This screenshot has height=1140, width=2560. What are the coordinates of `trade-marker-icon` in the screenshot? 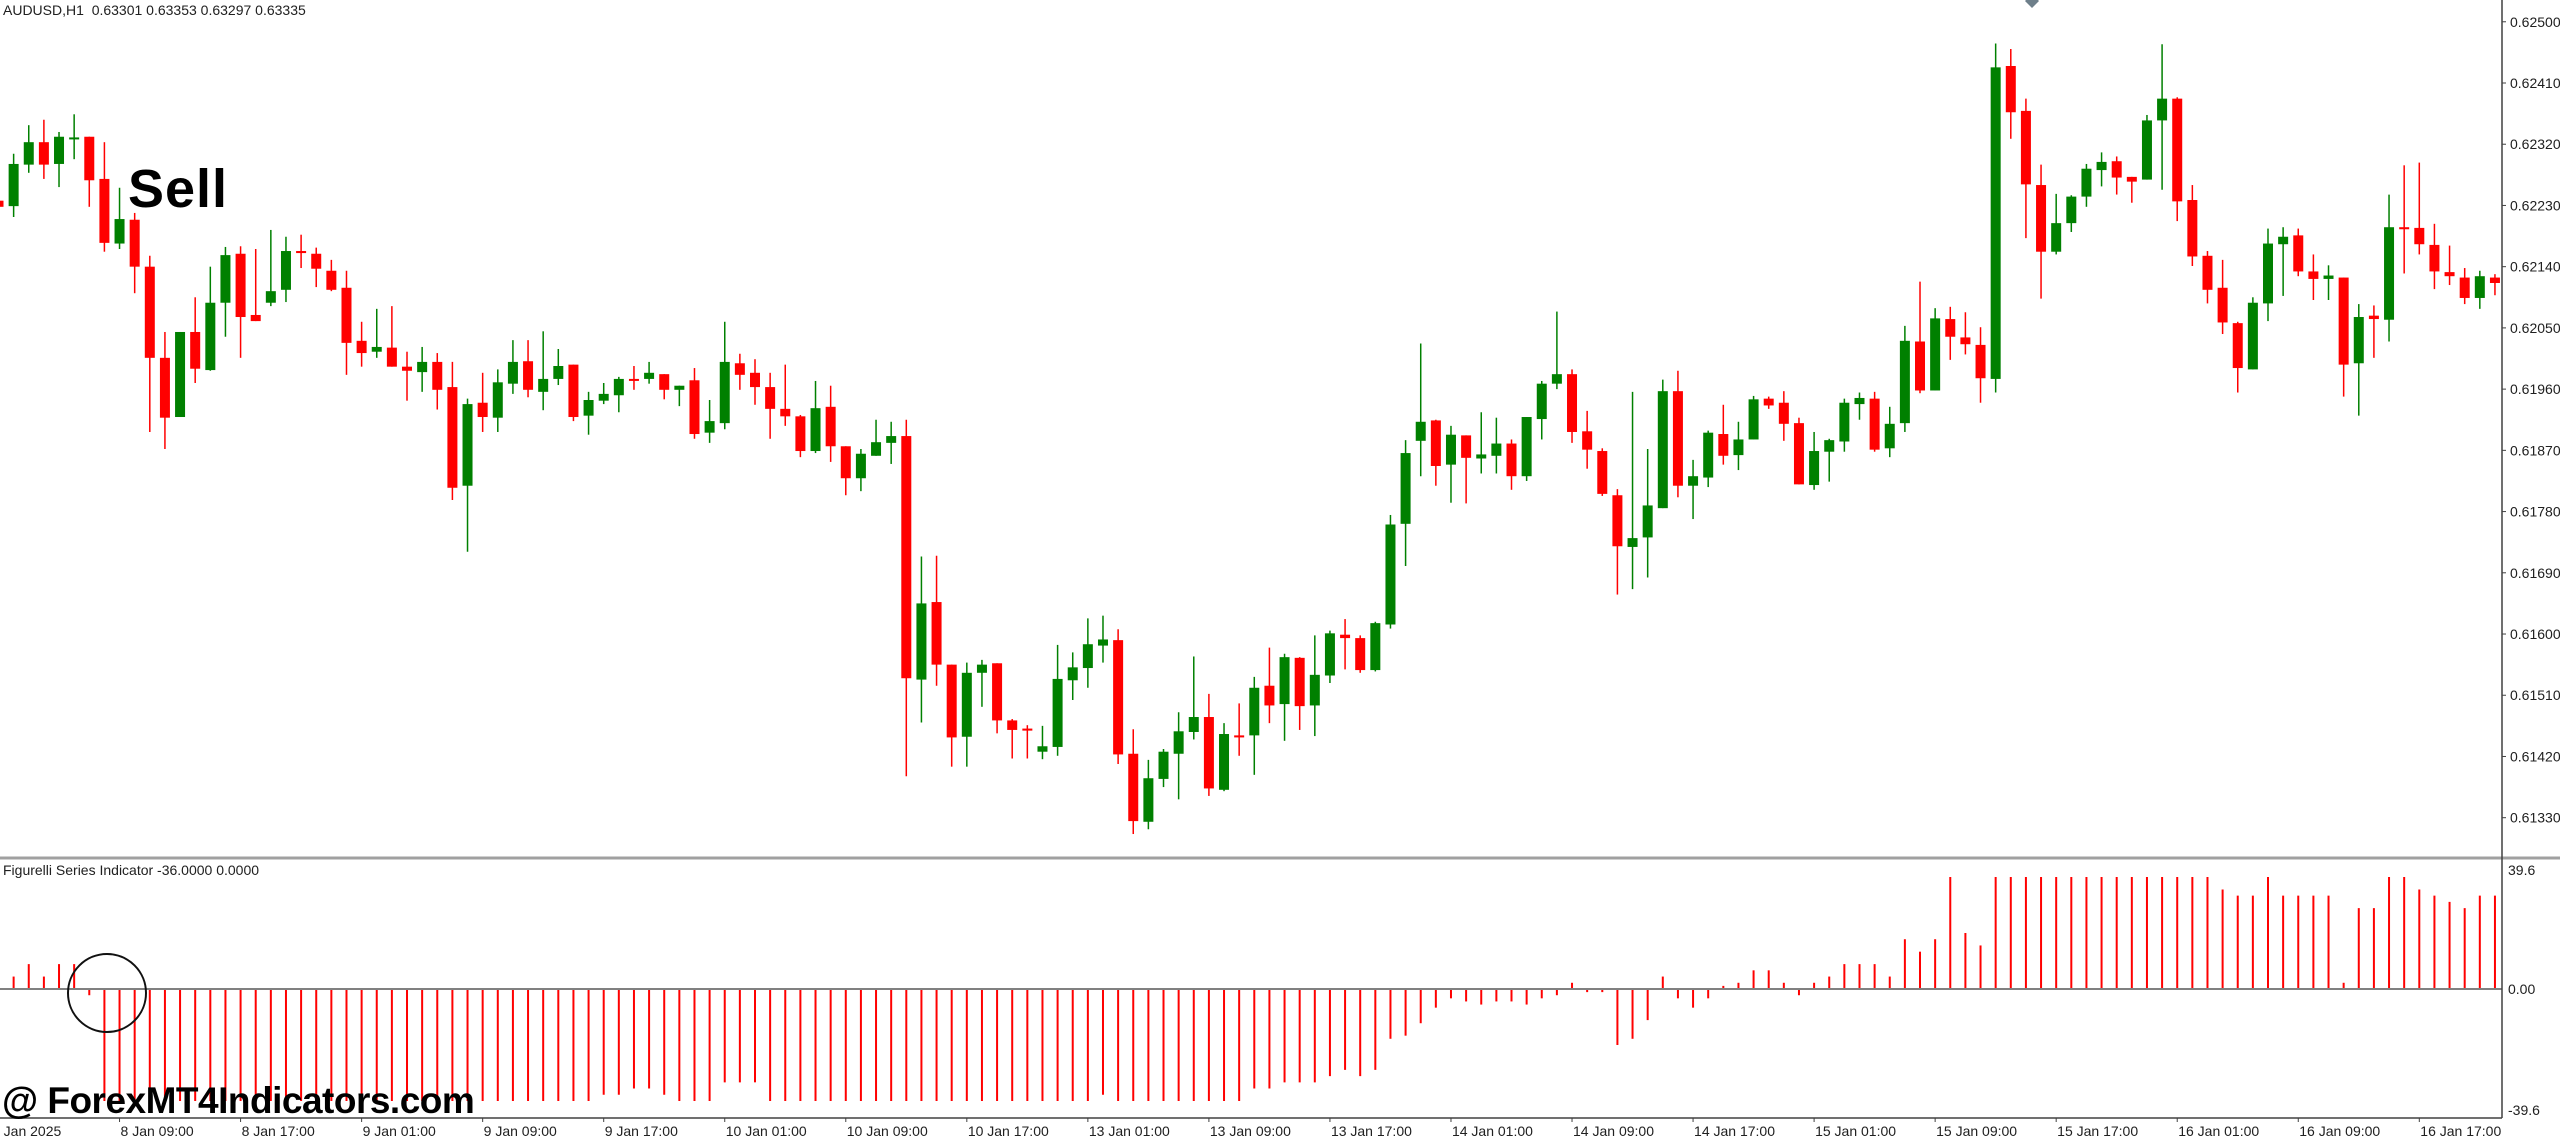 It's located at (2032, 4).